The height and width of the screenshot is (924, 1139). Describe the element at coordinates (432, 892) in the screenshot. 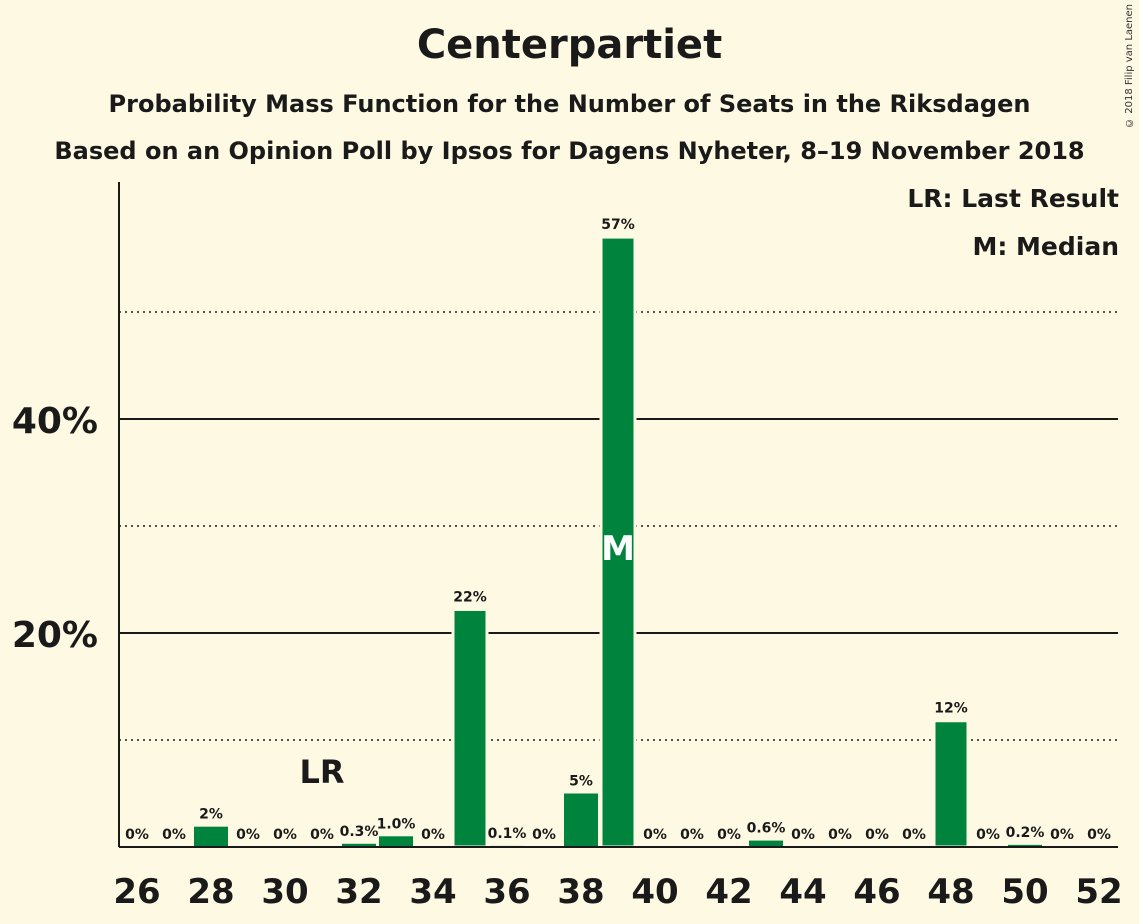

I see `x-tick-label: 34` at that location.